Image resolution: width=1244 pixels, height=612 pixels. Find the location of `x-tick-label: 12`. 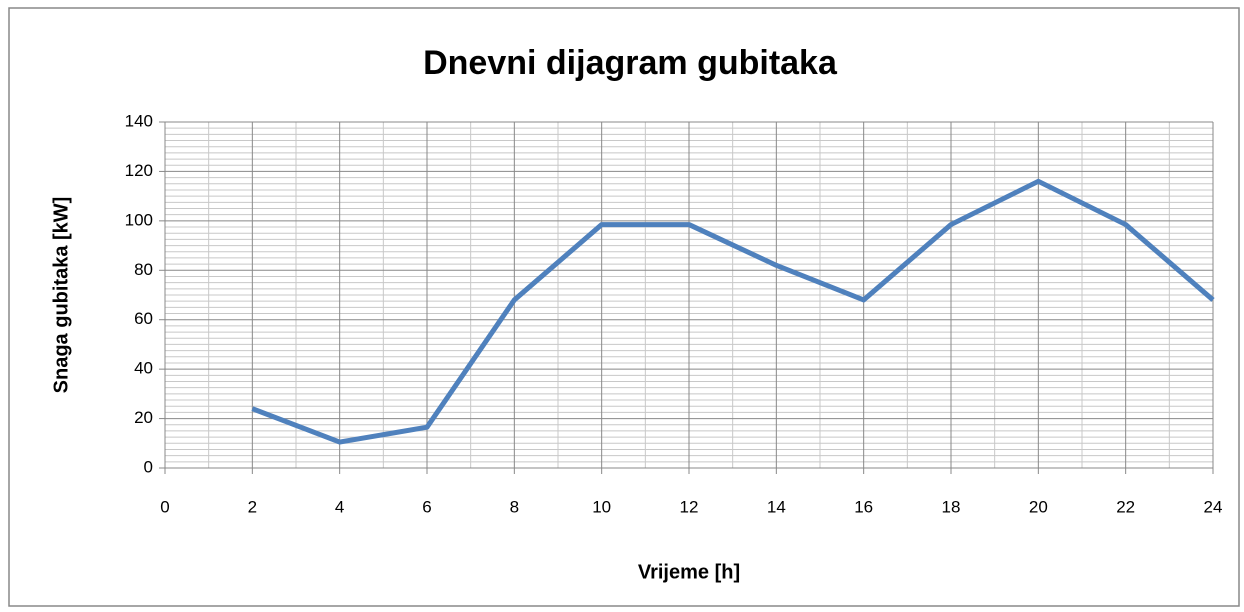

x-tick-label: 12 is located at coordinates (689, 506).